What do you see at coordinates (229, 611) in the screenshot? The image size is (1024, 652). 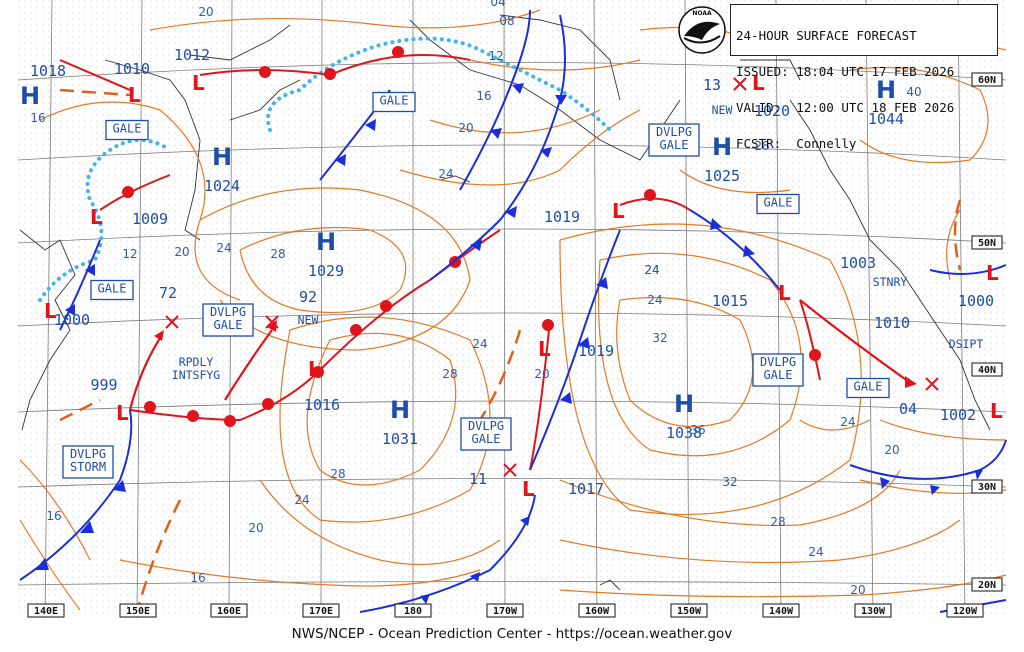 I see `longitude-label-text: 160E` at bounding box center [229, 611].